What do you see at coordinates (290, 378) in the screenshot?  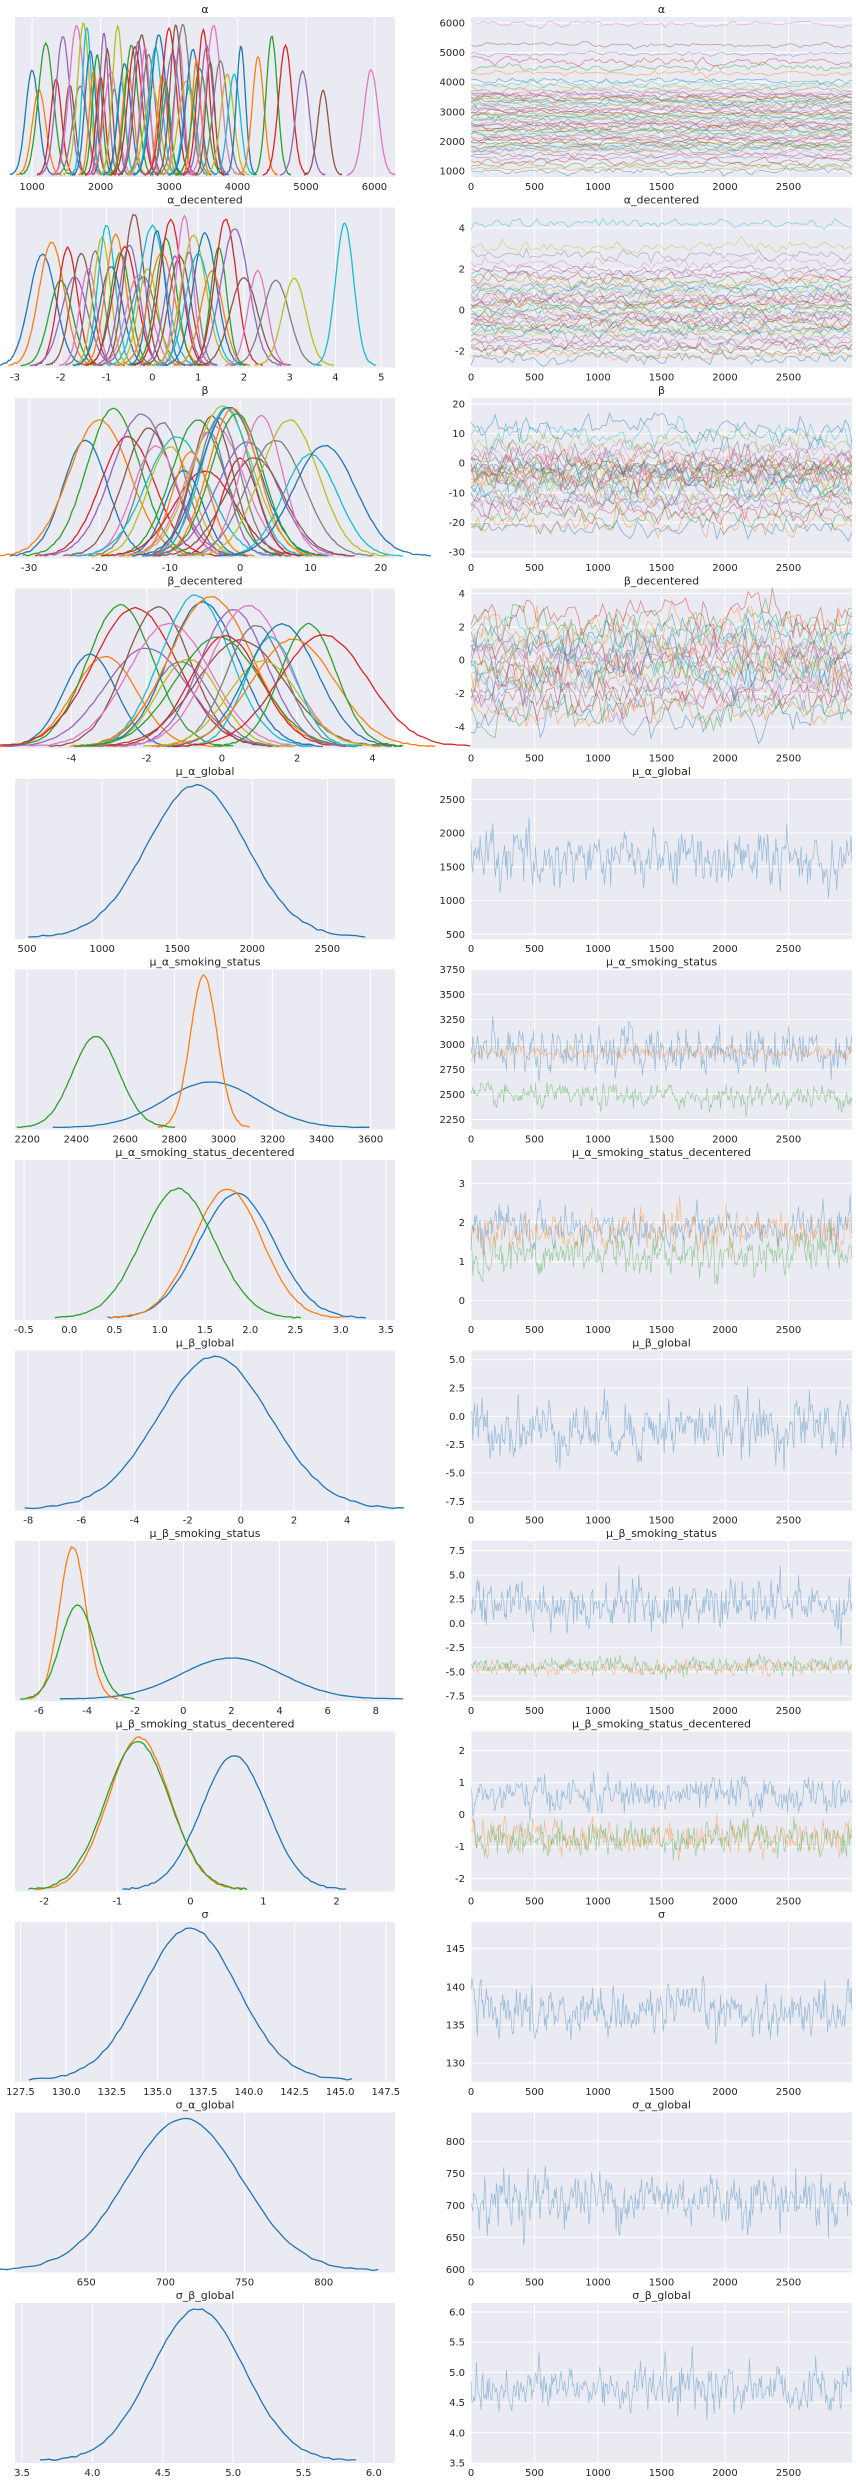 I see `x-tick-label: 3` at bounding box center [290, 378].